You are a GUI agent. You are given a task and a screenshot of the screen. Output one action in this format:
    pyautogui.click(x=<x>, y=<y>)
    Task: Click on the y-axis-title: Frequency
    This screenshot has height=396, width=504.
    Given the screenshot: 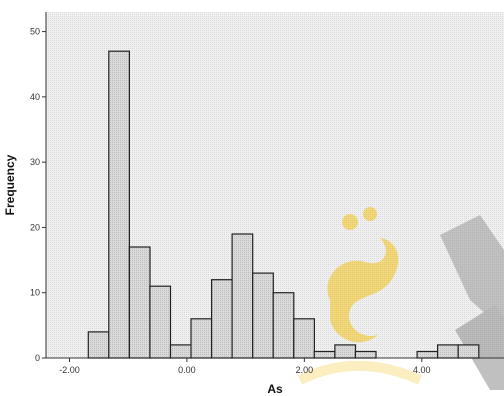 What is the action you would take?
    pyautogui.click(x=10, y=184)
    